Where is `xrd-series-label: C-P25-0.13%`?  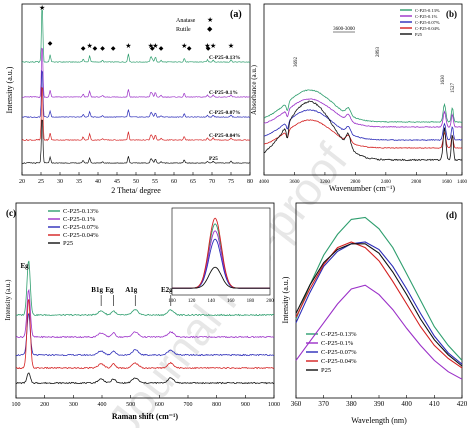 xrd-series-label: C-P25-0.13% is located at coordinates (225, 58).